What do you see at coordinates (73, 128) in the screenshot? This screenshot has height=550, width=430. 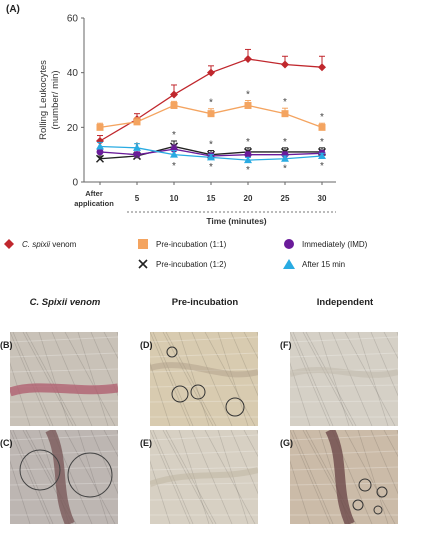 I see `y-tick-label: 20` at bounding box center [73, 128].